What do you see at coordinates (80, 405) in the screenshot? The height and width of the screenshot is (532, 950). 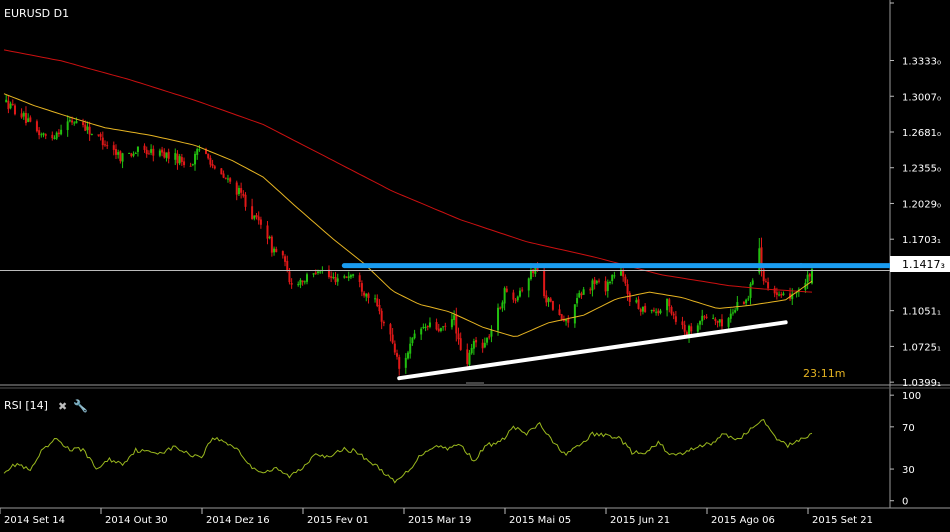 I see `wrench-icon: 🔧` at bounding box center [80, 405].